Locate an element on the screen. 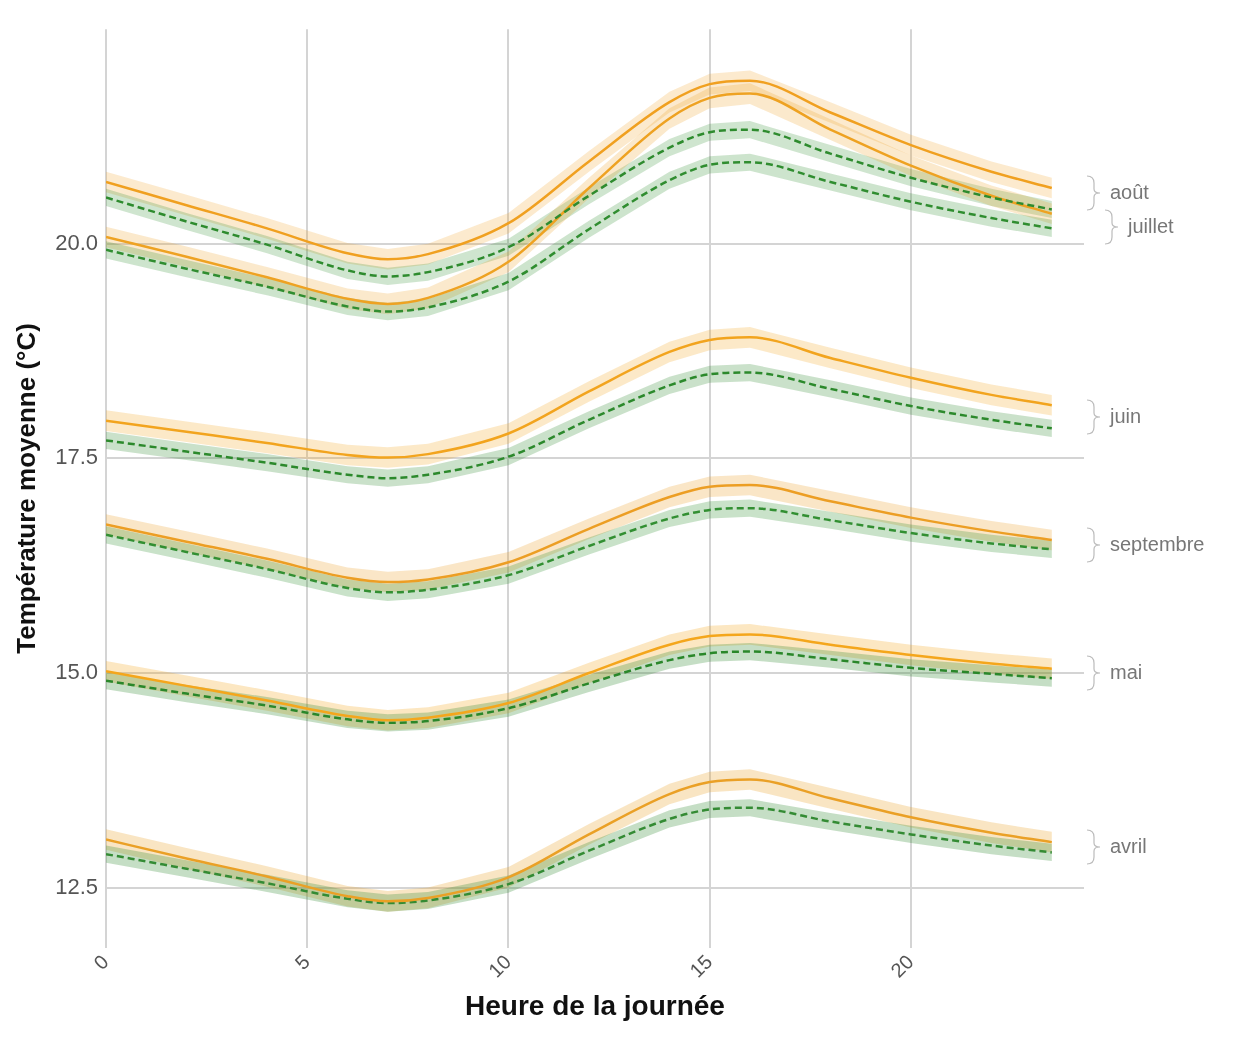  x-tick-label: 0 is located at coordinates (101, 962).